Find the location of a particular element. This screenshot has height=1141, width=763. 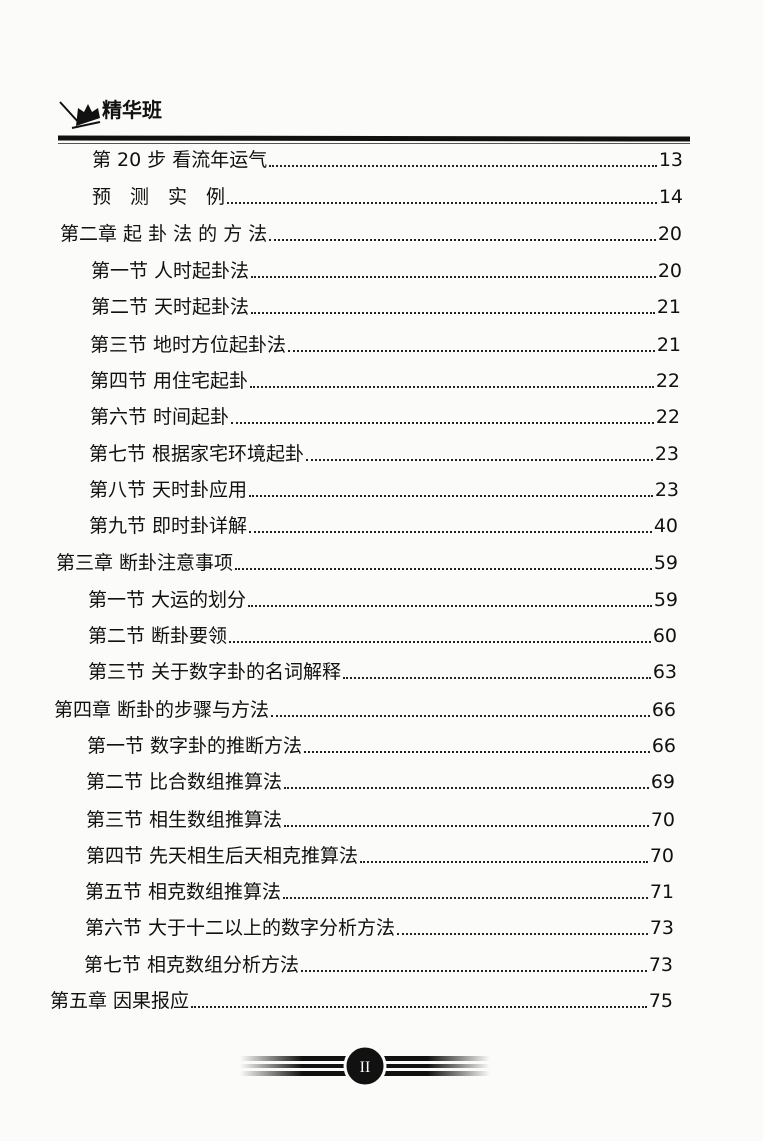

toc-entry-page: 71 is located at coordinates (661, 892).